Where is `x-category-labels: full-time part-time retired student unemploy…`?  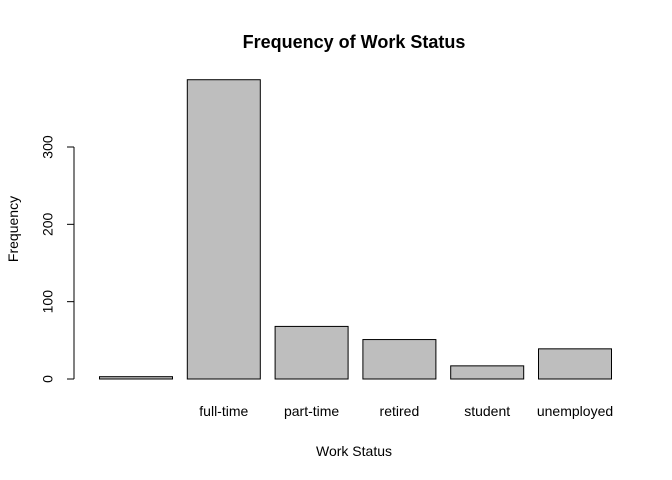
x-category-labels: full-time part-time retired student unemploy… is located at coordinates (406, 411).